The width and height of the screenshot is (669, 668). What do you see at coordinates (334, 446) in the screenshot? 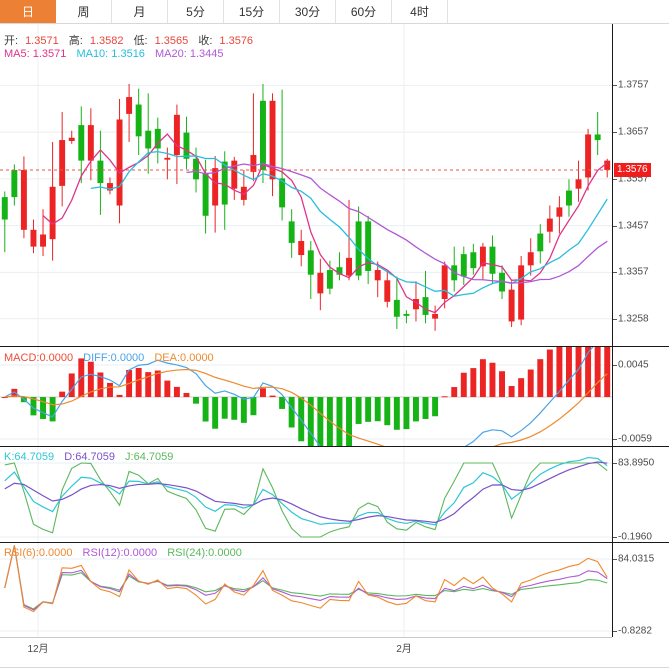
I see `macd-kdj-divider` at bounding box center [334, 446].